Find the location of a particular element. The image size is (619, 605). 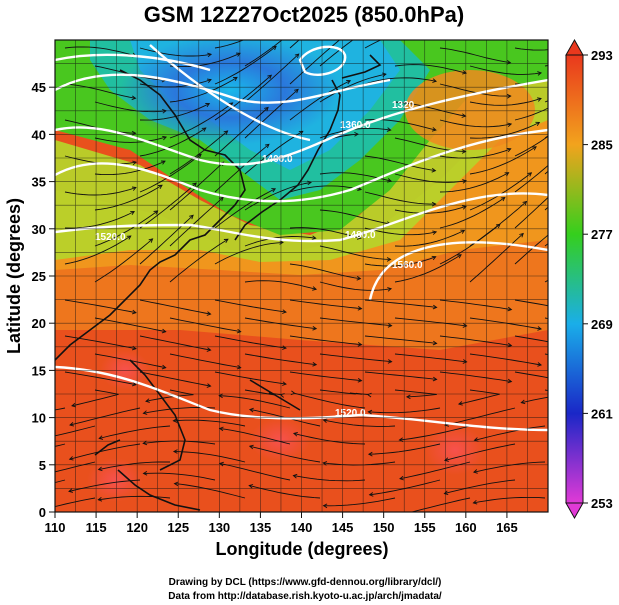

y-tick-label: 35 is located at coordinates (39, 182).